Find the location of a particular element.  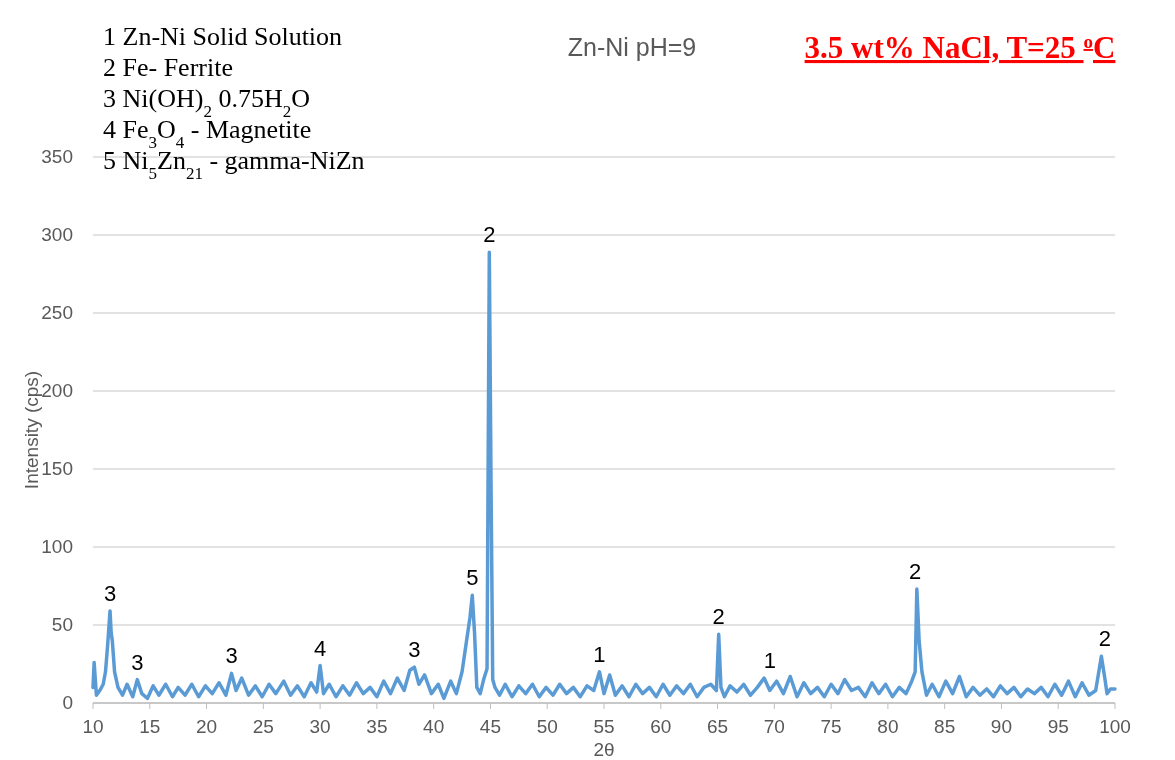

x-axis-title: 2θ is located at coordinates (604, 749).